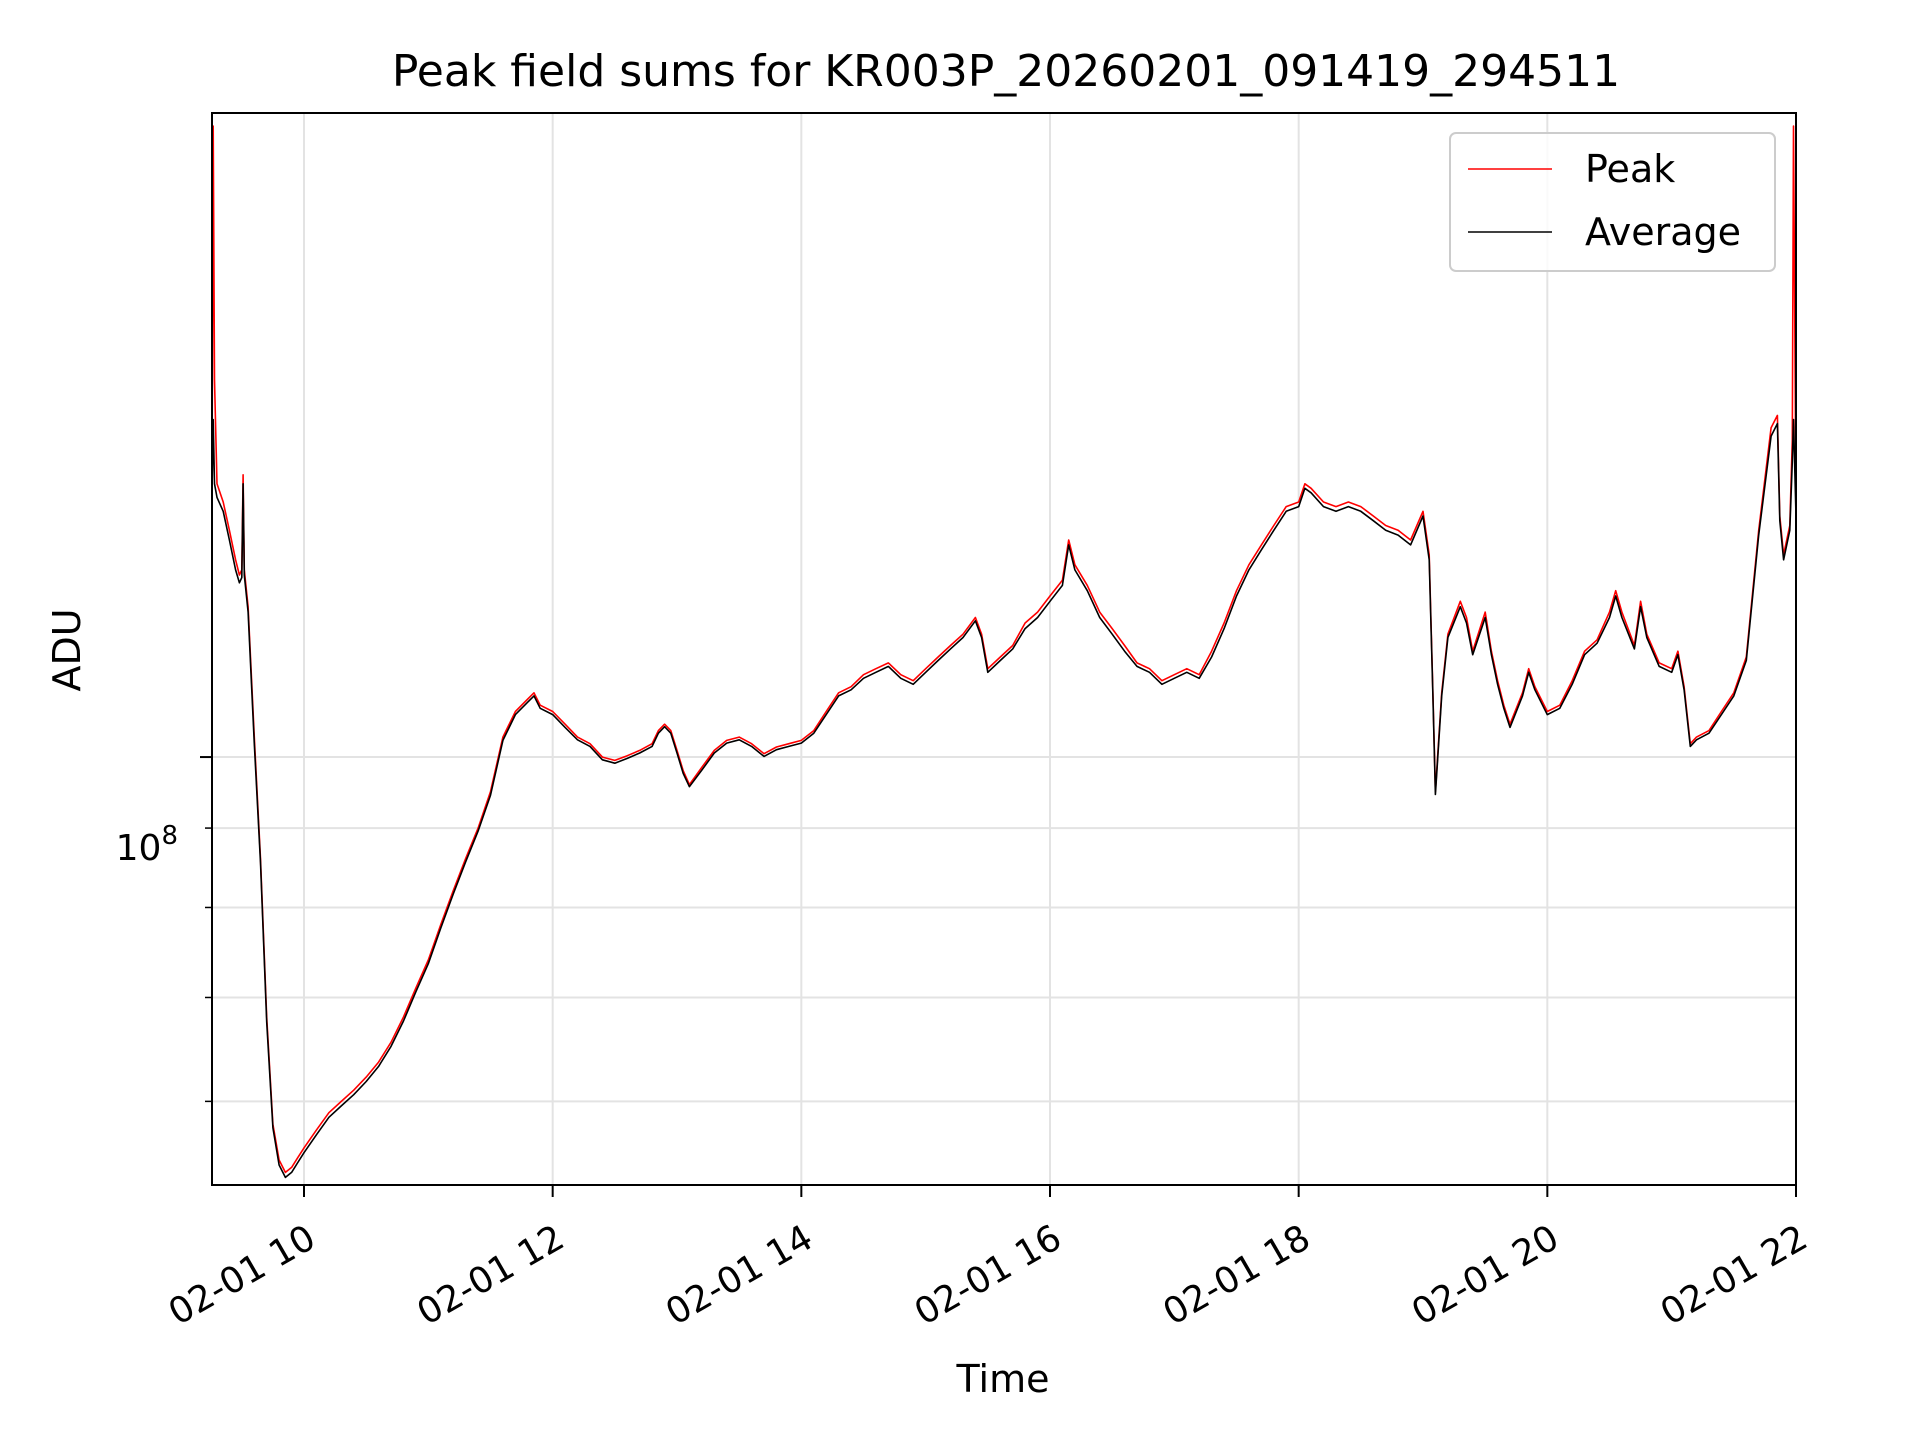 The height and width of the screenshot is (1440, 1920). Describe the element at coordinates (169, 836) in the screenshot. I see `y-tick-exponent: 8` at that location.